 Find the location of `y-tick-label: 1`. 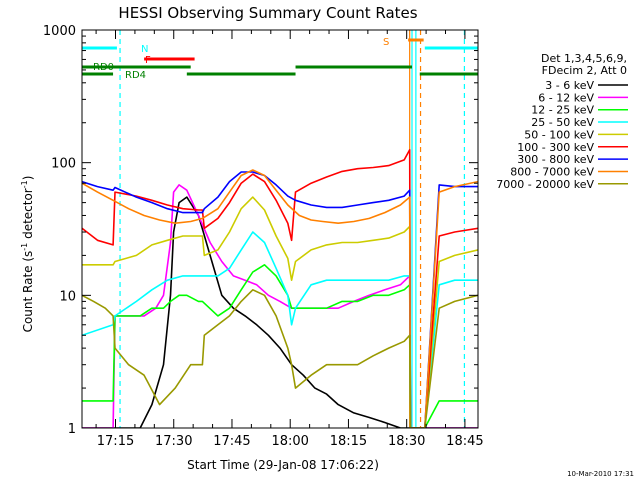

y-tick-label: 1 is located at coordinates (72, 429).